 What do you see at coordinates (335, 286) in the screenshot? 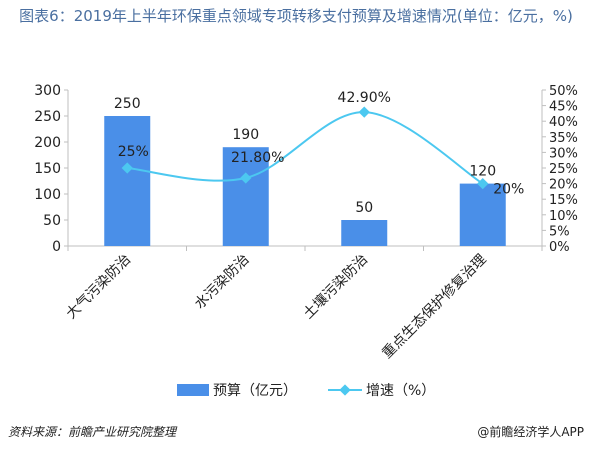
I see `x-category-label: 土壤污染防治` at bounding box center [335, 286].